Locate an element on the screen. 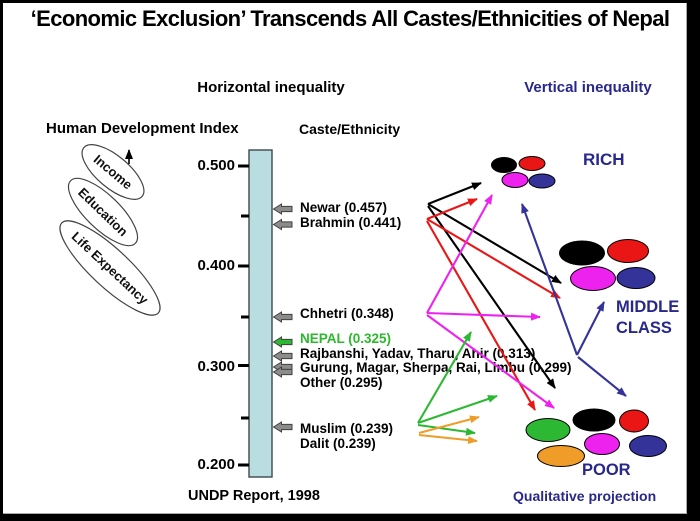 The height and width of the screenshot is (521, 700). tick-label-0500: 0.500 is located at coordinates (216, 165).